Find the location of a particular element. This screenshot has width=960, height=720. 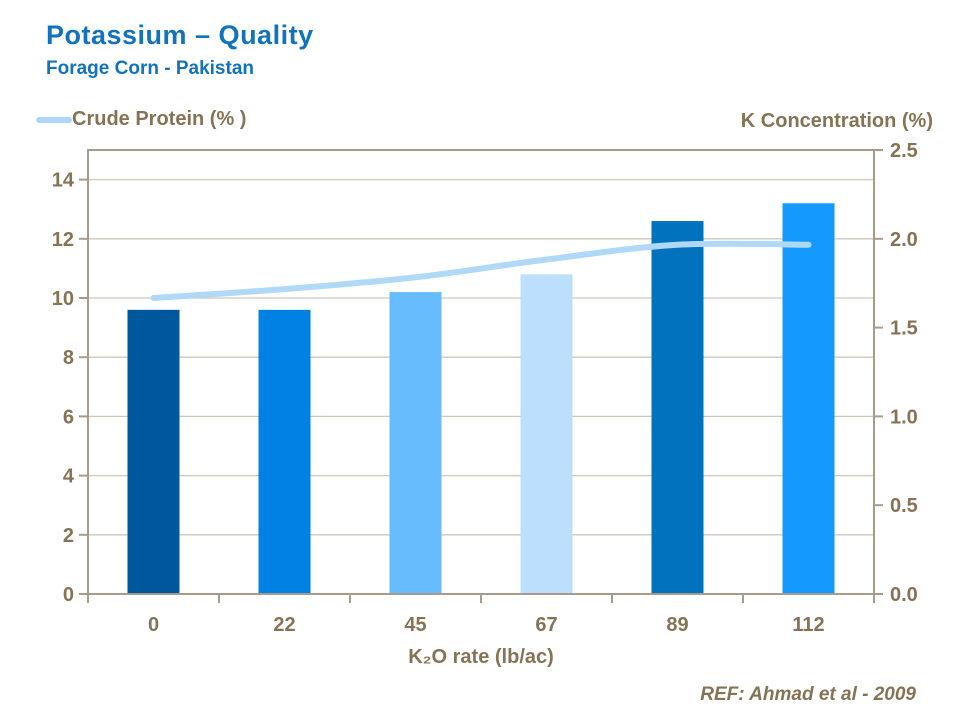

page-title: Potassium – Quality is located at coordinates (180, 35).